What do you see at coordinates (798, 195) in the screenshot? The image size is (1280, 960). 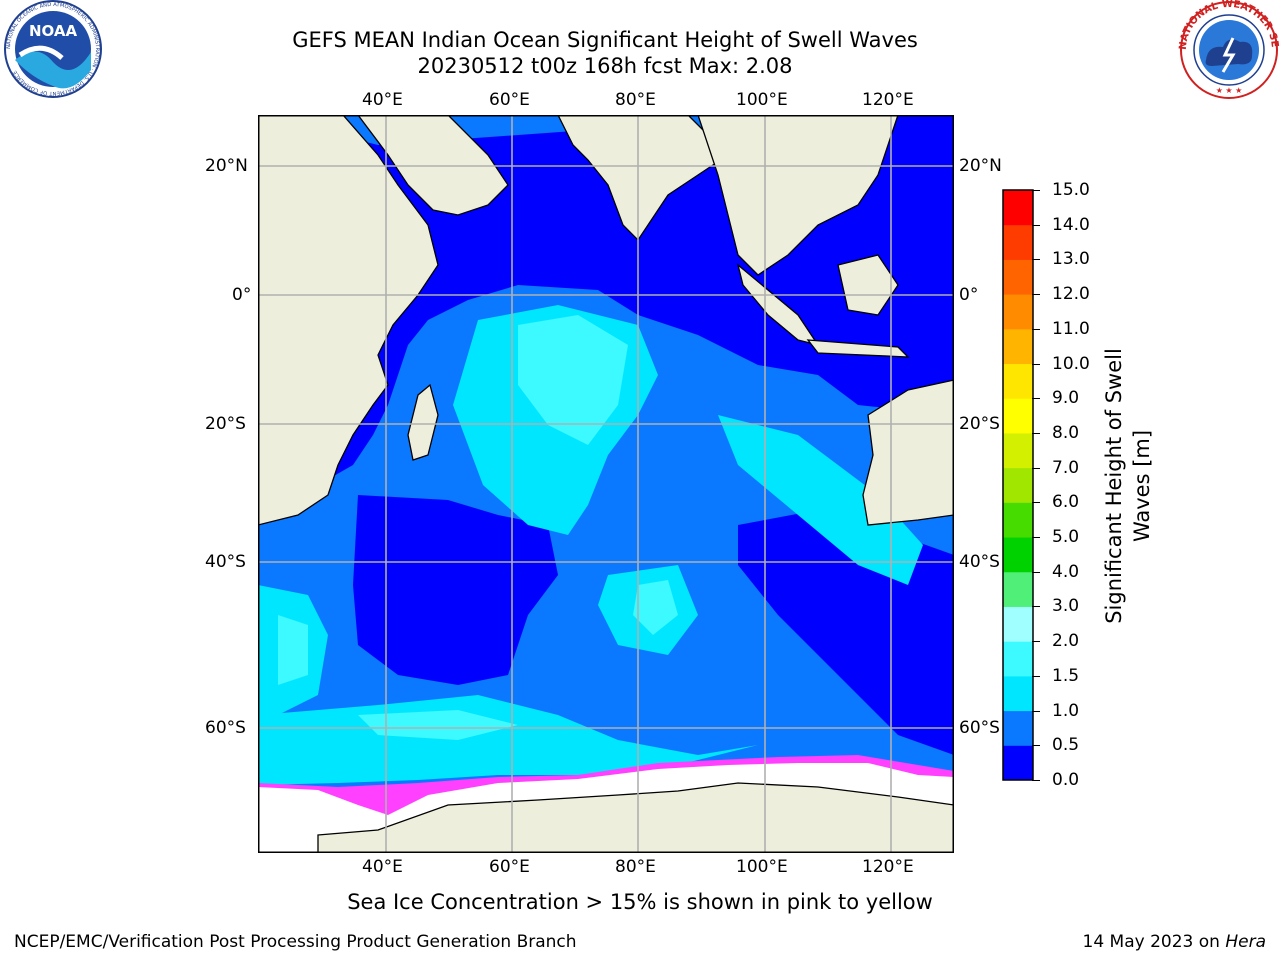 I see `se-asia-land` at bounding box center [798, 195].